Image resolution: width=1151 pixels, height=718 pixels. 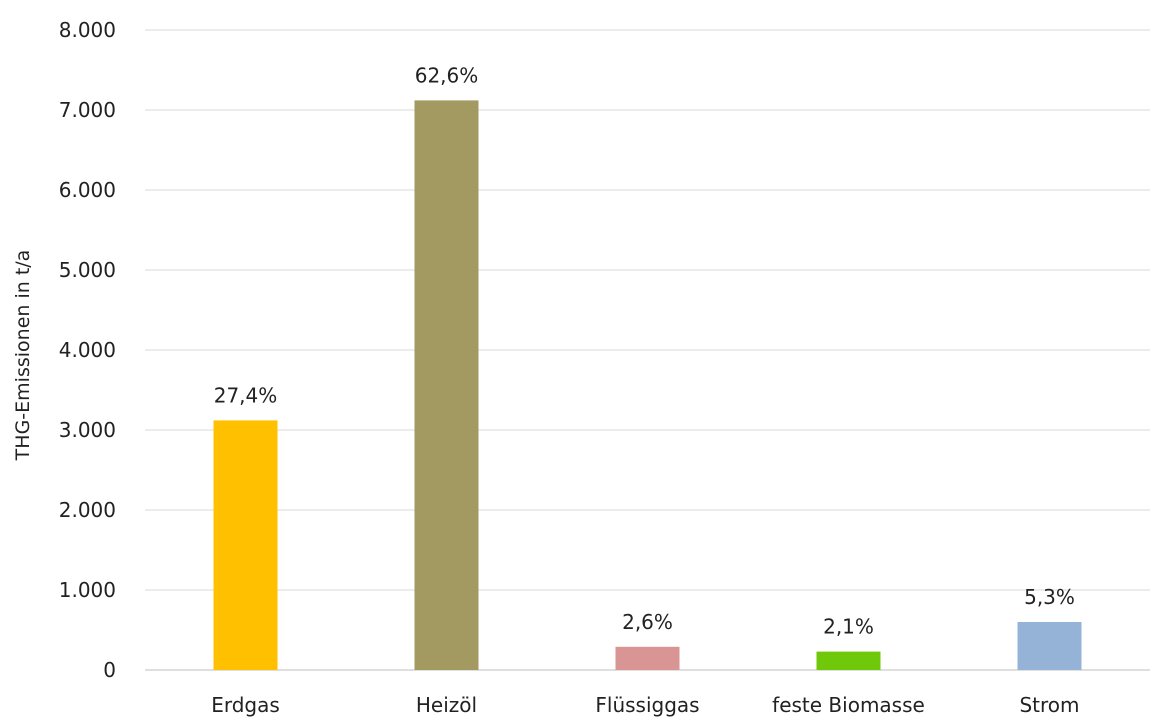 I want to click on x-category-label: Flüssiggas, so click(x=647, y=705).